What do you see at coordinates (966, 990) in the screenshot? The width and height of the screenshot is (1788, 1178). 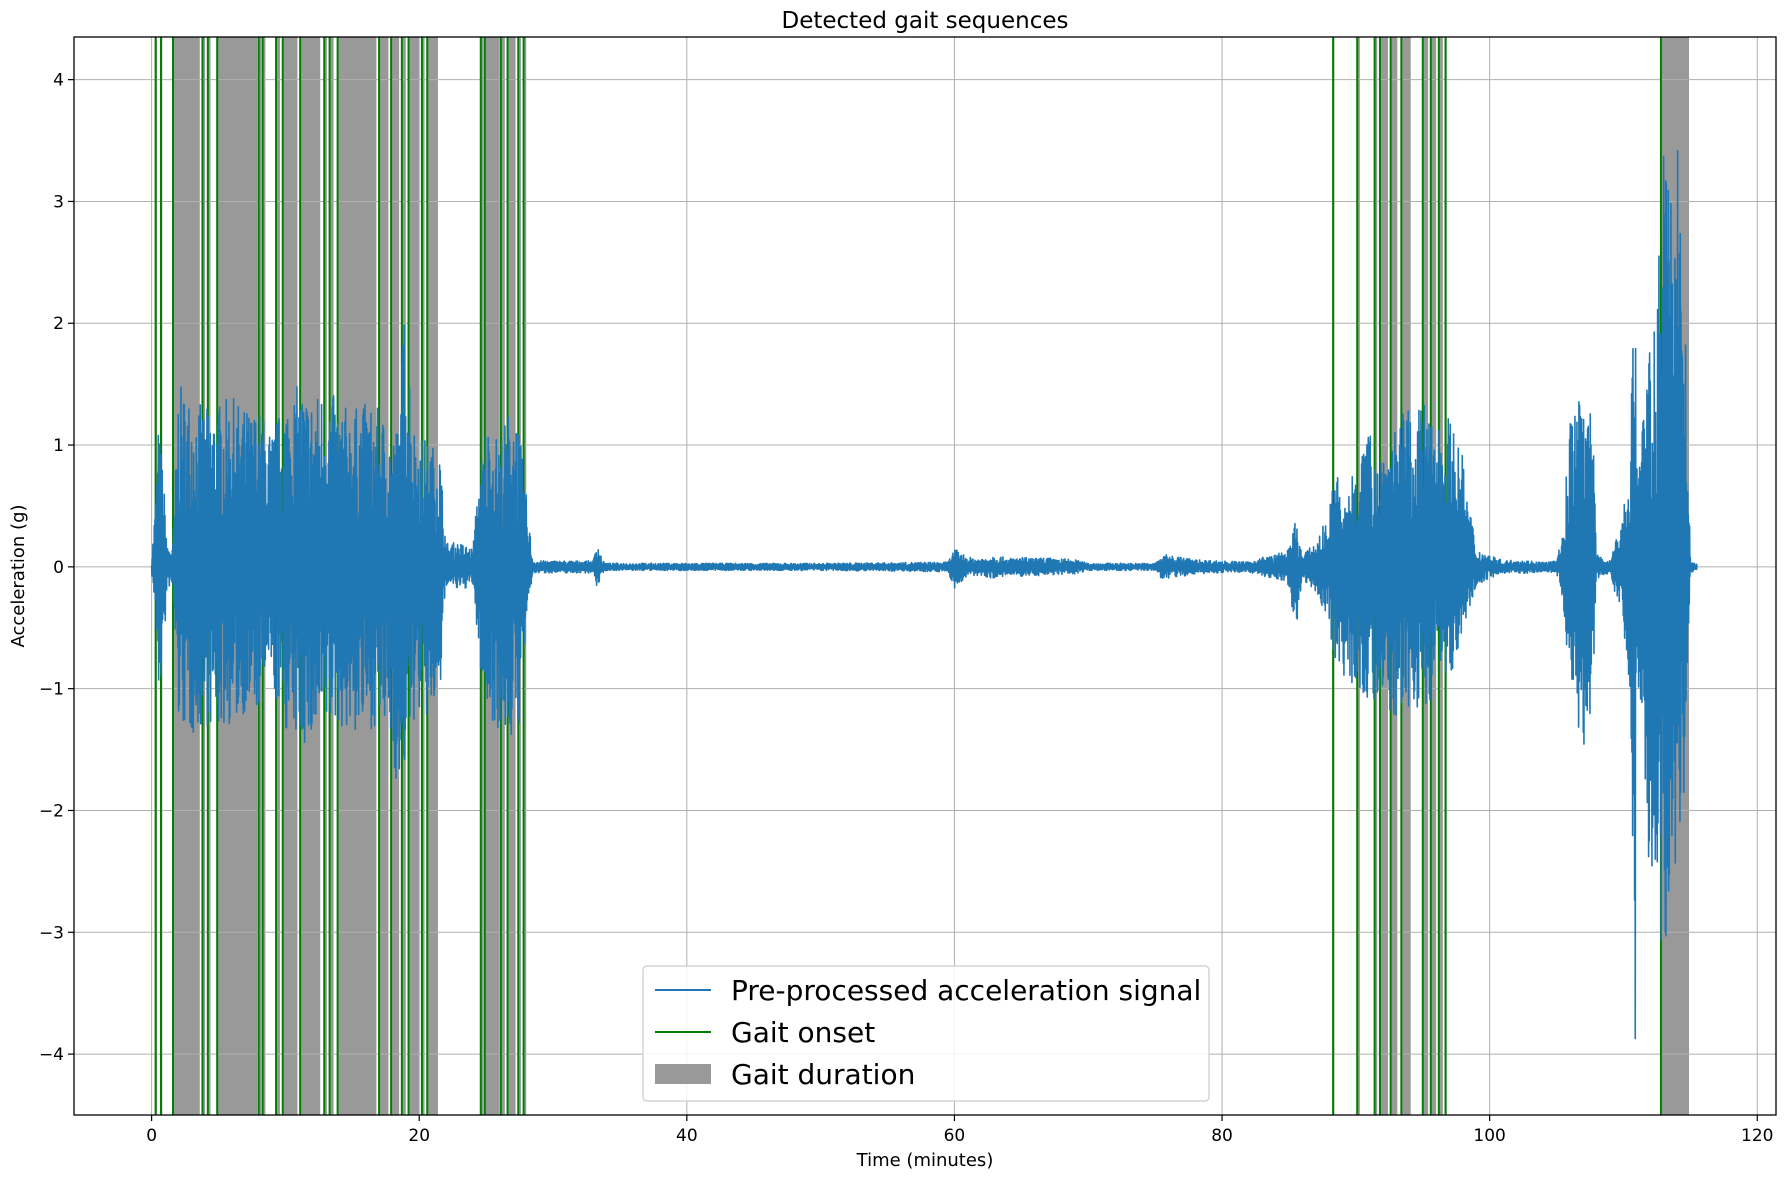 I see `legend-signal-label: Pre-processed acceleration signal` at bounding box center [966, 990].